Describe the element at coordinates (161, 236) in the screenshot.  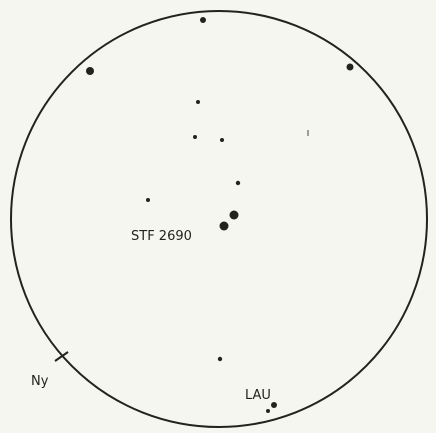
I see `main-star-label: STF 2690` at that location.